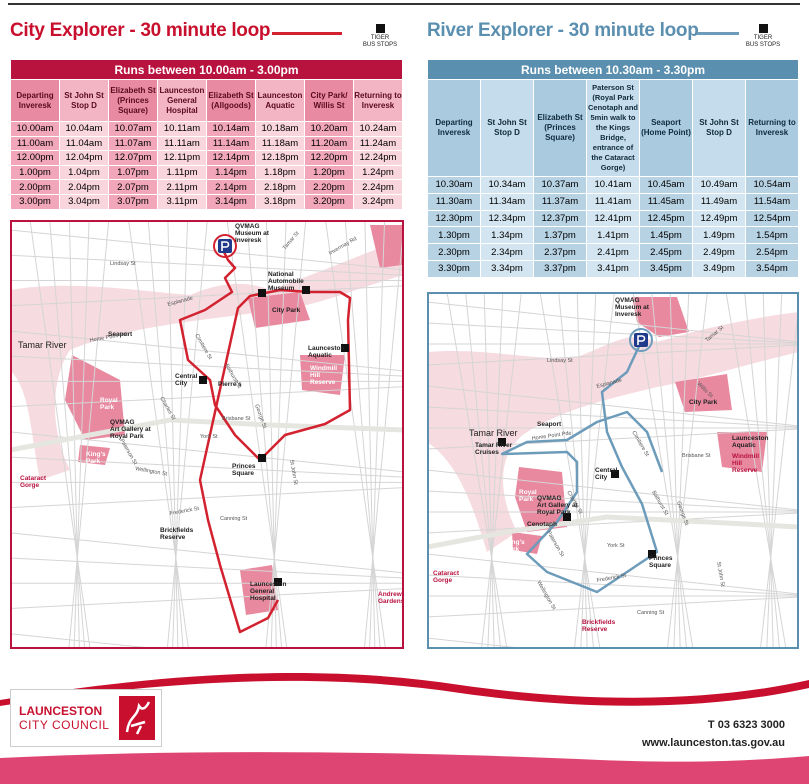 The width and height of the screenshot is (809, 784). I want to click on place-label-line: Launceston, so click(326, 348).